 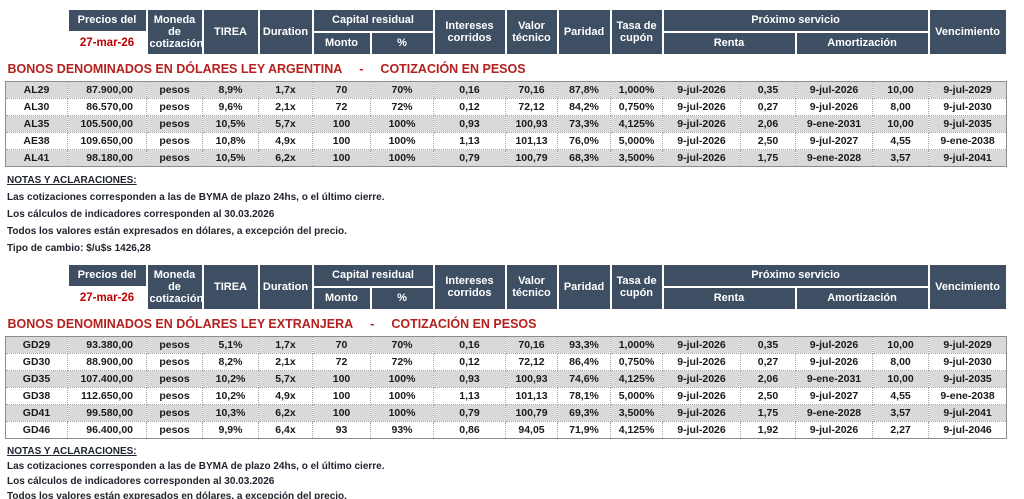 I want to click on bond-cell: 70,16, so click(x=532, y=90).